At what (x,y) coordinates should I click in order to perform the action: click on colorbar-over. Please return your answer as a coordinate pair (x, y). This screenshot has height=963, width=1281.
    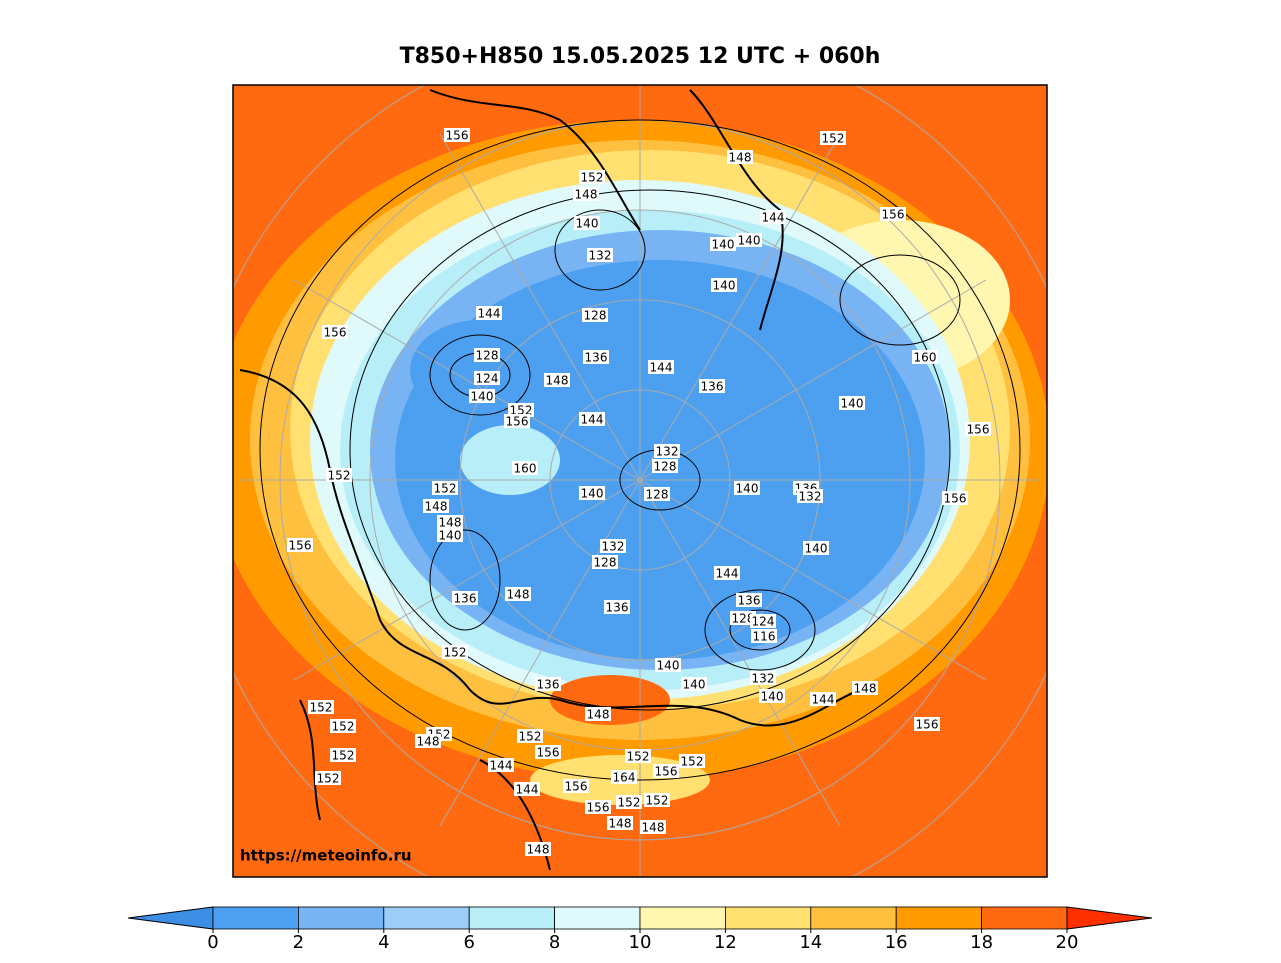
    Looking at the image, I should click on (1109, 918).